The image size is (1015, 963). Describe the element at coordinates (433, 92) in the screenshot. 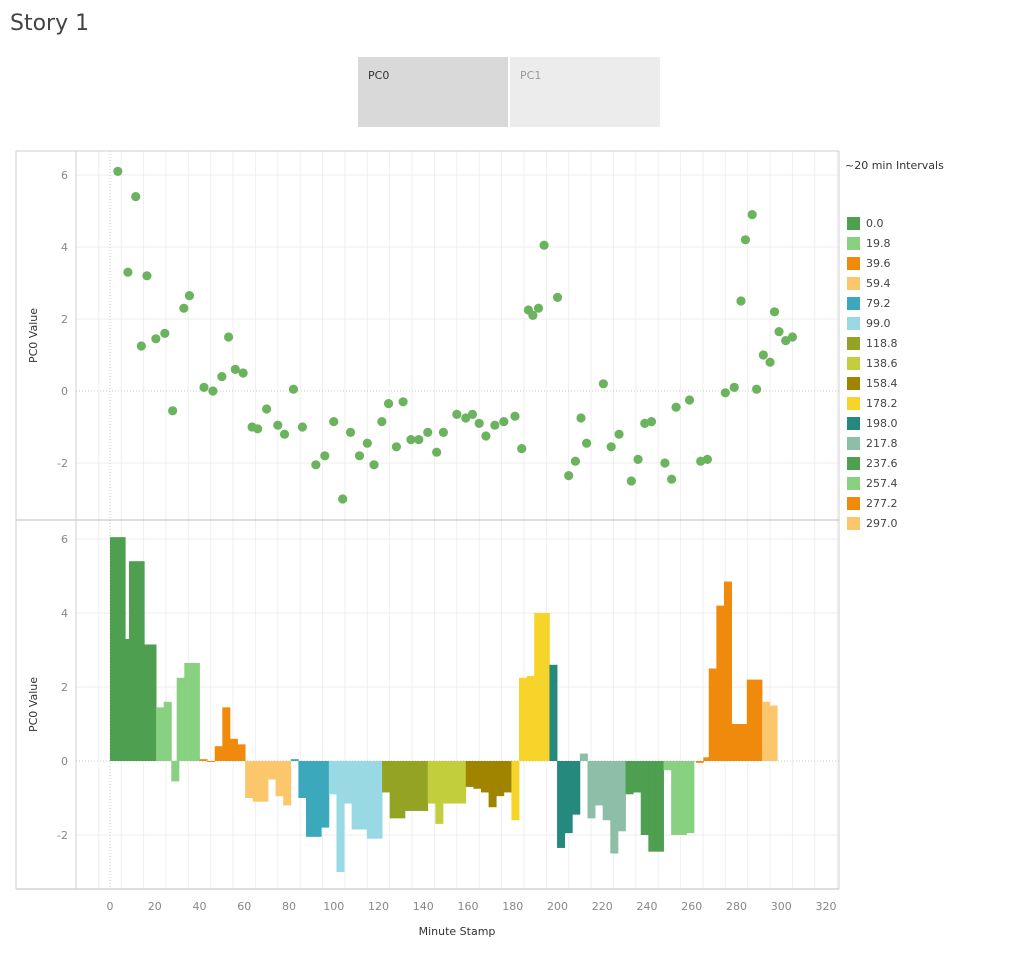

I see `tab-pc0: PC0` at that location.